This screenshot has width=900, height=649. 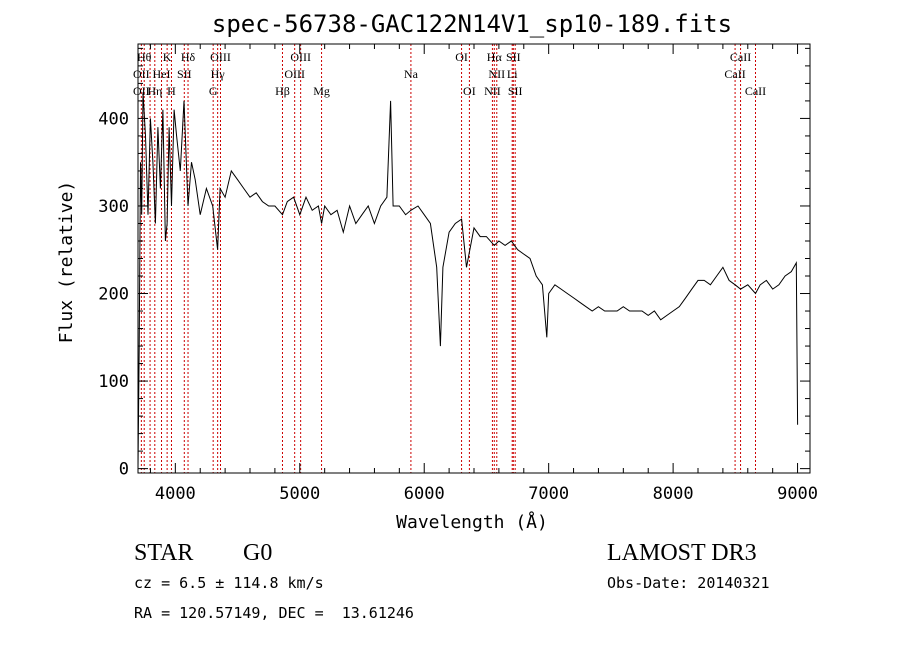 What do you see at coordinates (682, 553) in the screenshot?
I see `survey-name: LAMOST DR3` at bounding box center [682, 553].